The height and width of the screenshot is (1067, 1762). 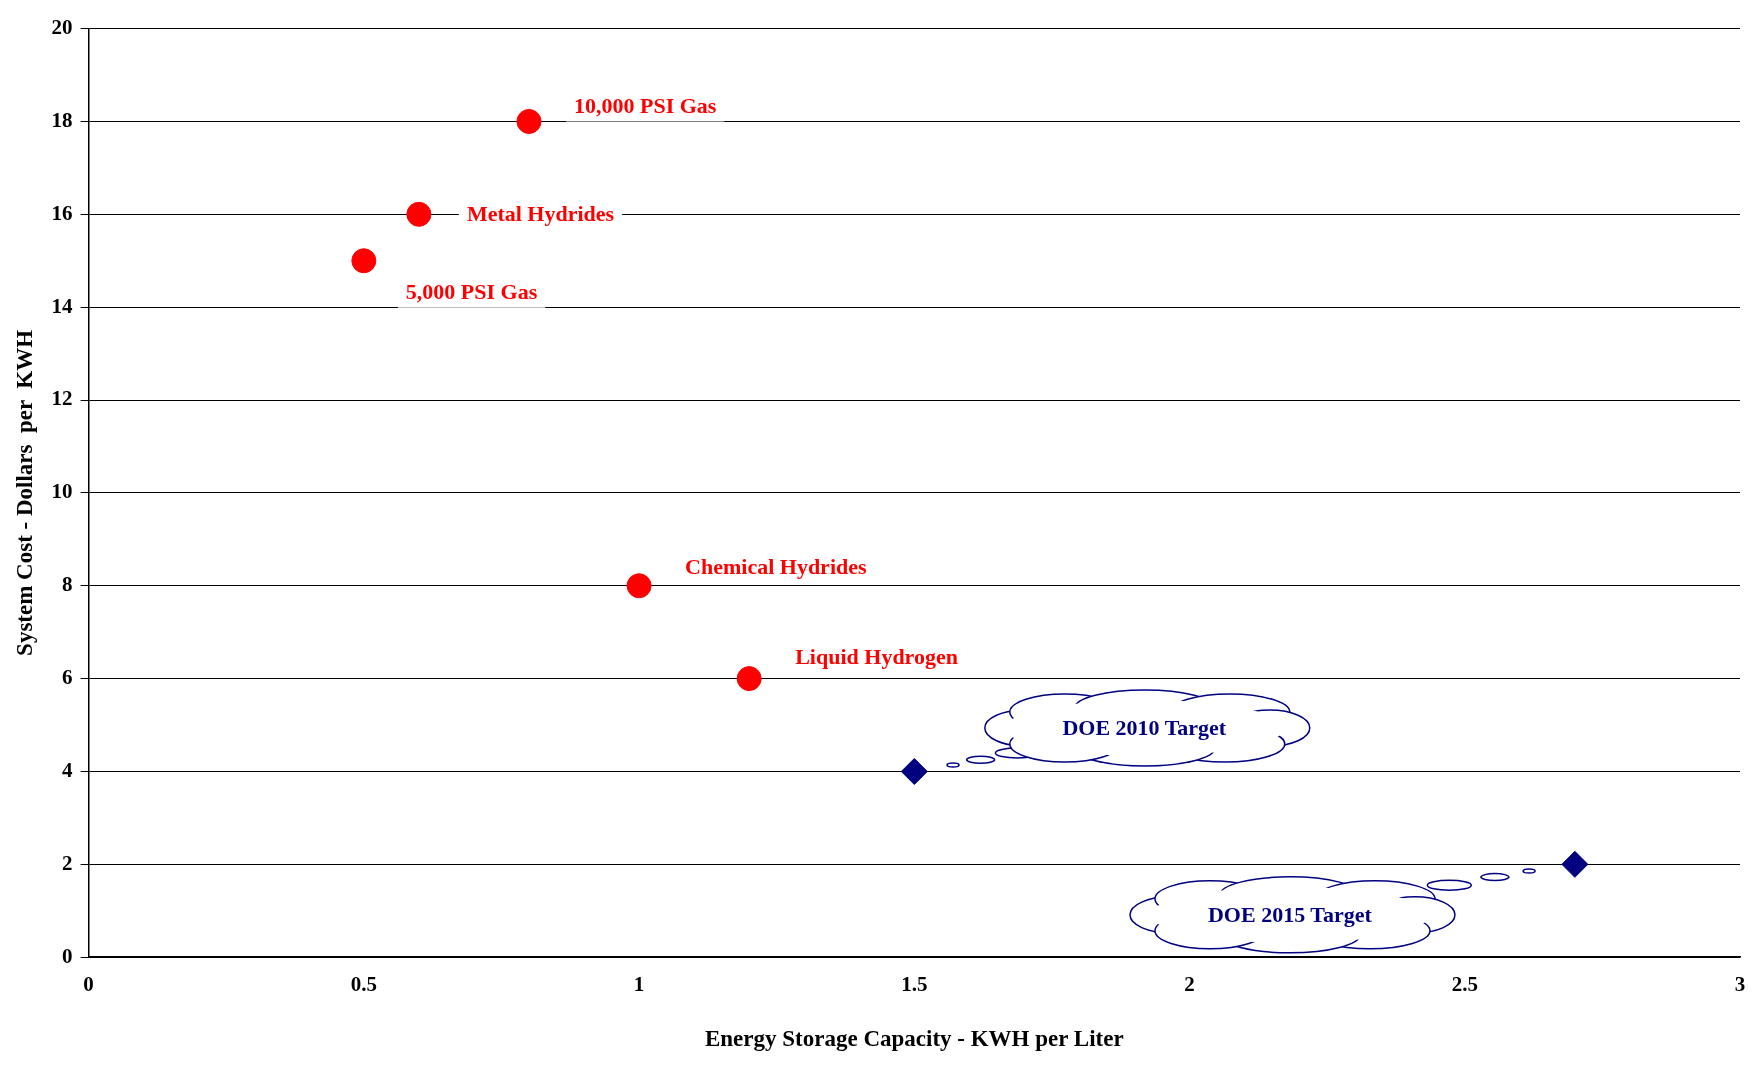 What do you see at coordinates (1464, 984) in the screenshot?
I see `x-tick-label: 2.5` at bounding box center [1464, 984].